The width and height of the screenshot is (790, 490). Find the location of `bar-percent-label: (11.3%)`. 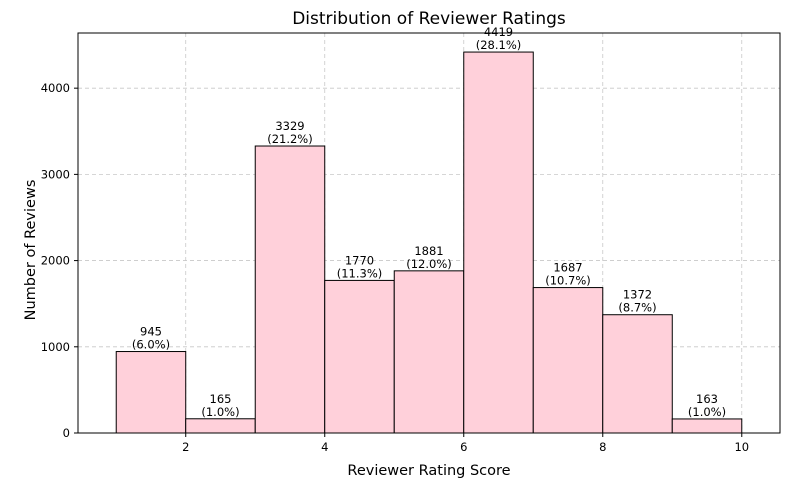

bar-percent-label: (11.3%) is located at coordinates (360, 273).